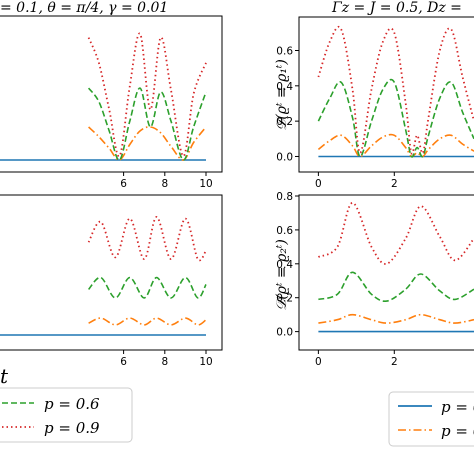 The width and height of the screenshot is (474, 474). Describe the element at coordinates (4, 376) in the screenshot. I see `x-axis-label: t` at that location.